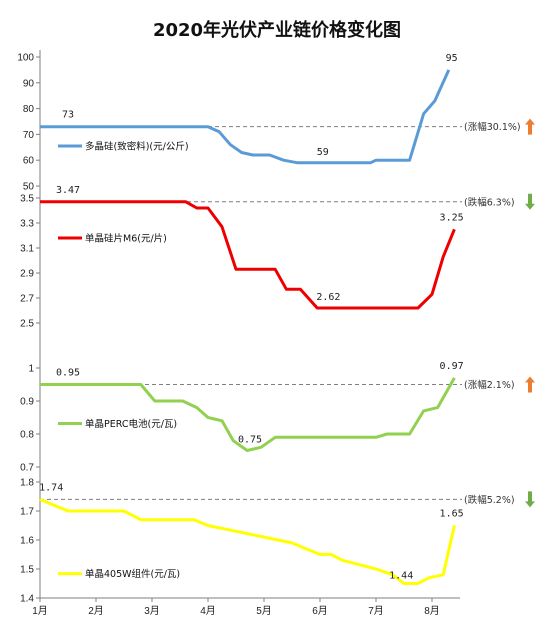 The width and height of the screenshot is (554, 621). Describe the element at coordinates (152, 611) in the screenshot. I see `x-tick-label: 3月` at that location.